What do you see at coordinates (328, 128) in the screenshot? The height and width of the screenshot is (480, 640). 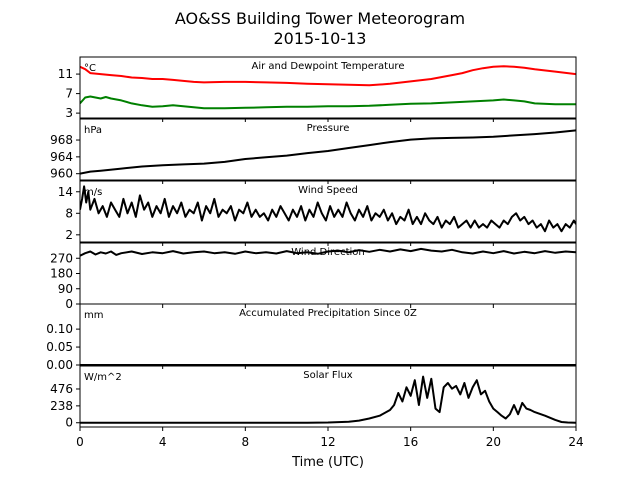 I see `panel-title: Pressure` at bounding box center [328, 128].